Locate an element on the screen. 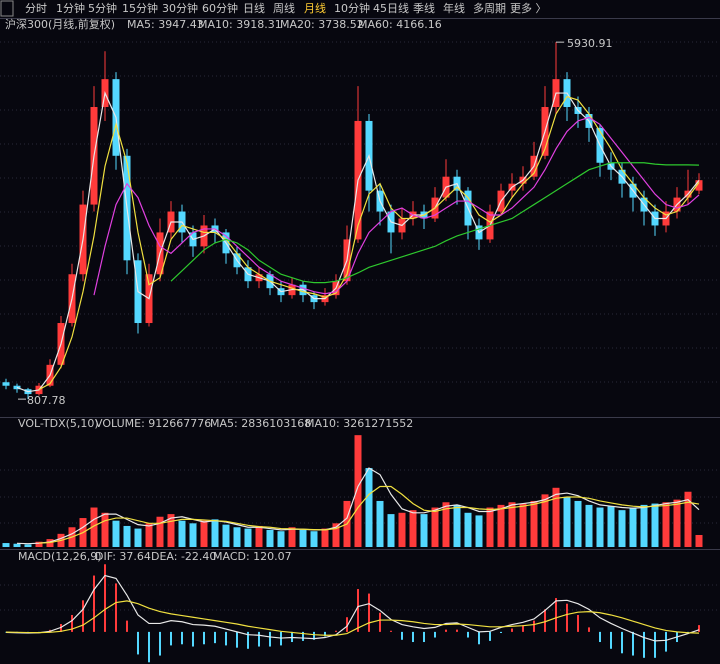 The height and width of the screenshot is (664, 720). candle-body is located at coordinates (6, 384).